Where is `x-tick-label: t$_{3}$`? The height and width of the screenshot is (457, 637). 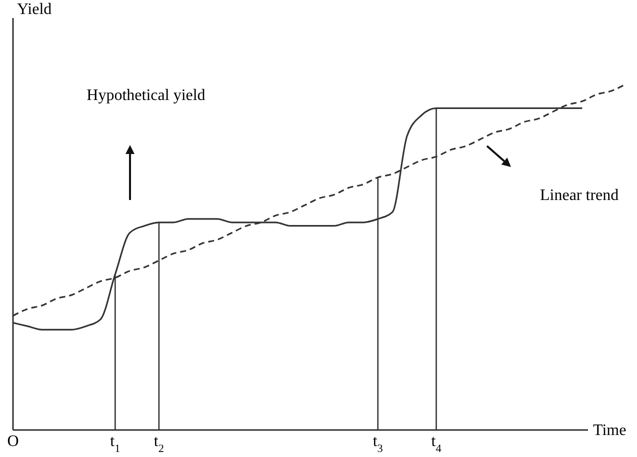 x-tick-label: t$_{3}$ is located at coordinates (378, 444).